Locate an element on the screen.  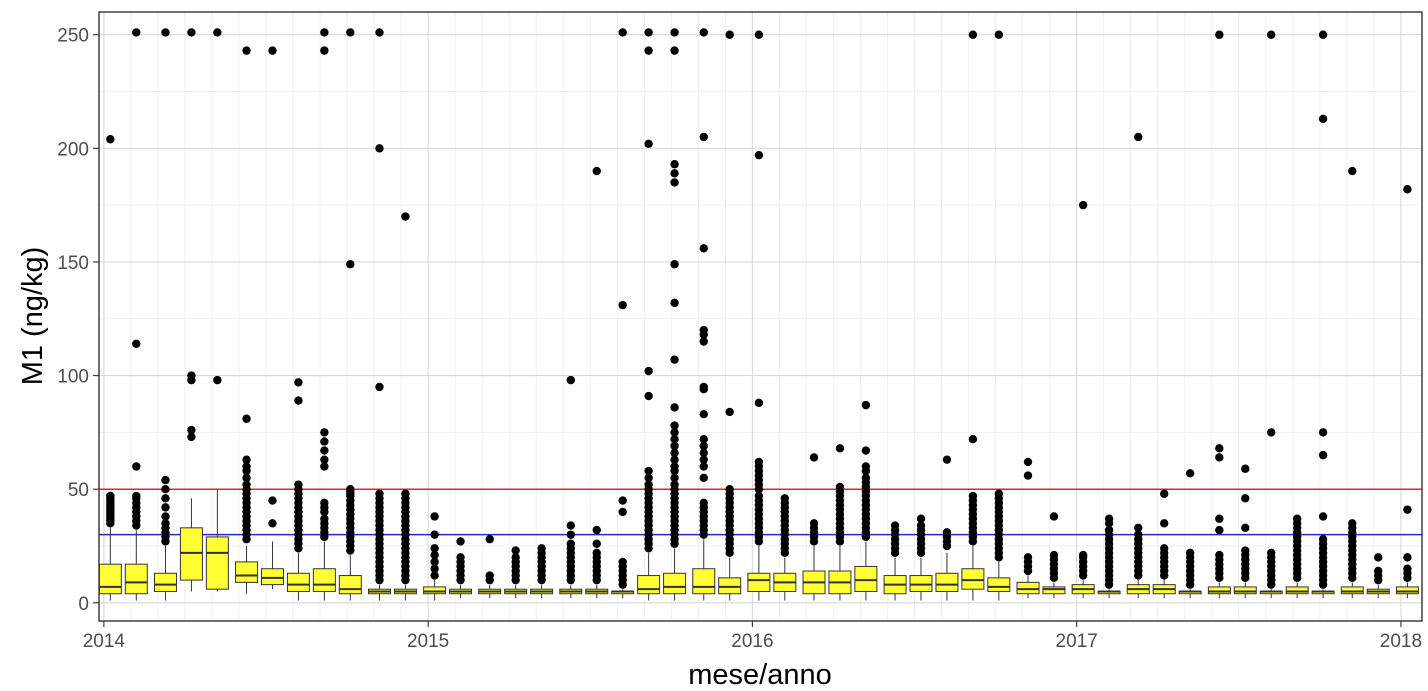
y-tick-label: 100 is located at coordinates (73, 377).